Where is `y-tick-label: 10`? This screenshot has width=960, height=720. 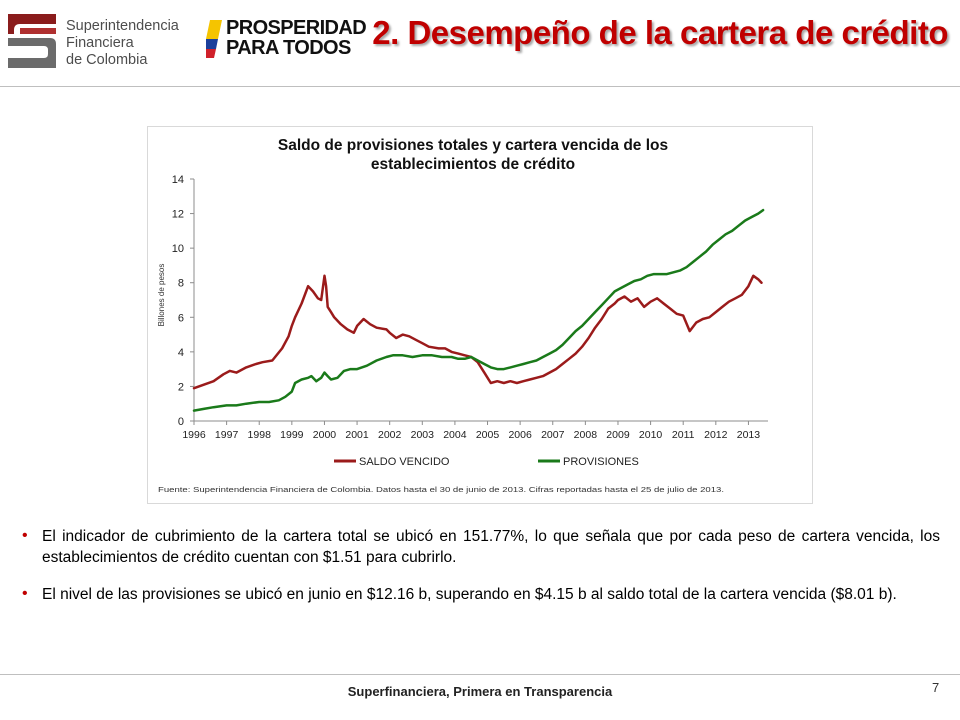
y-tick-label: 10 is located at coordinates (178, 249).